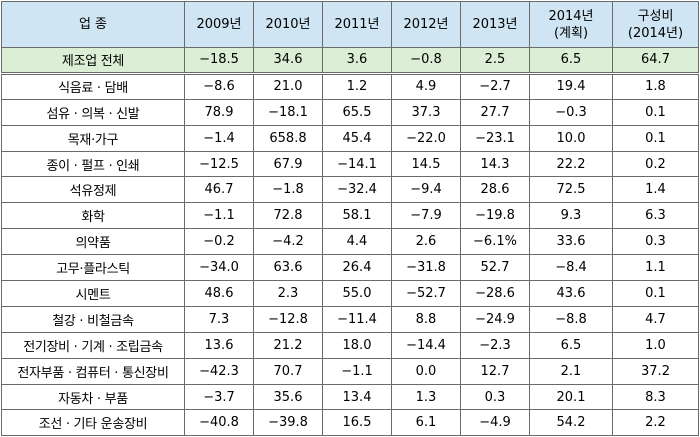  I want to click on value-cell: −8.6, so click(219, 86).